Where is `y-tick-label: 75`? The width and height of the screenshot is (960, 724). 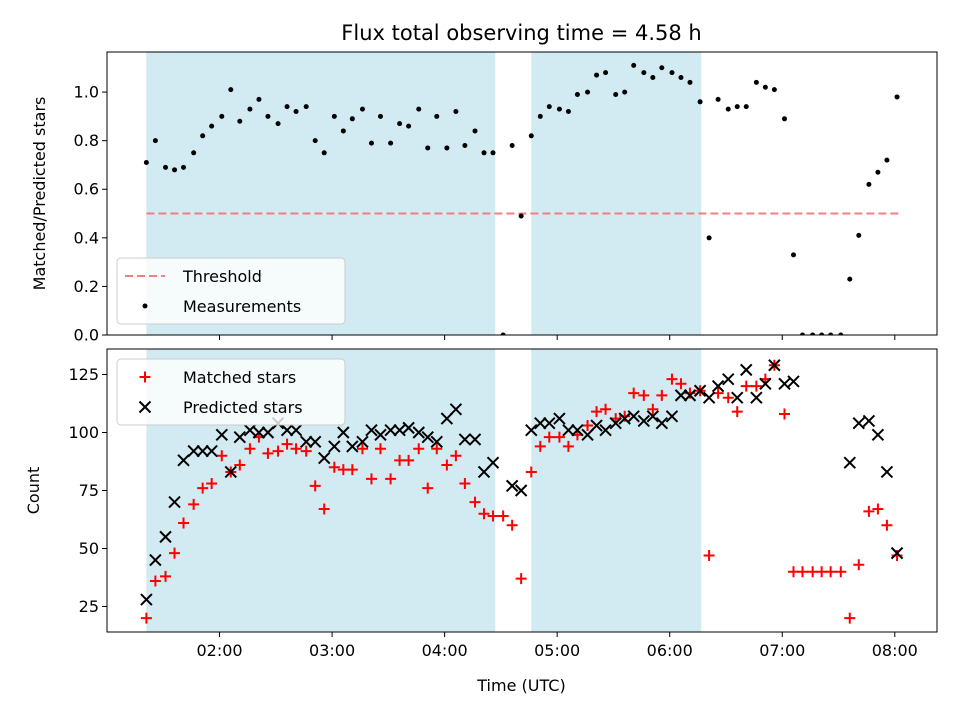
y-tick-label: 75 is located at coordinates (89, 490).